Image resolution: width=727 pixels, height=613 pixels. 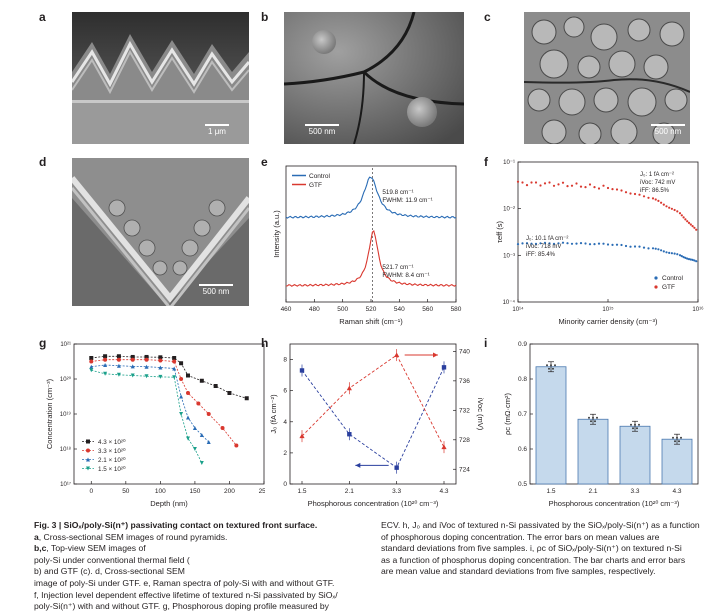 I want to click on panel-label-e: e, so click(x=264, y=162).